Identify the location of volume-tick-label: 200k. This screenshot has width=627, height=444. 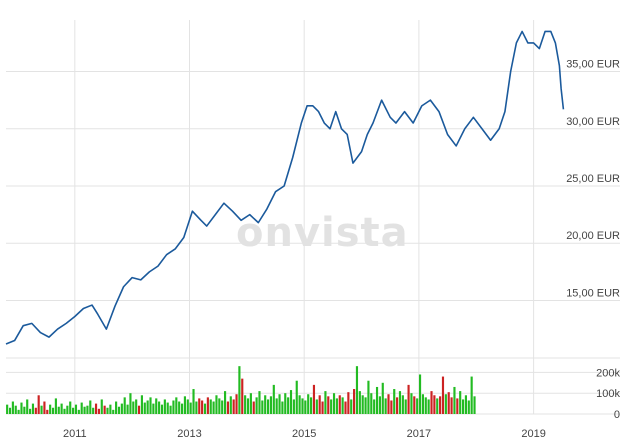
(608, 373).